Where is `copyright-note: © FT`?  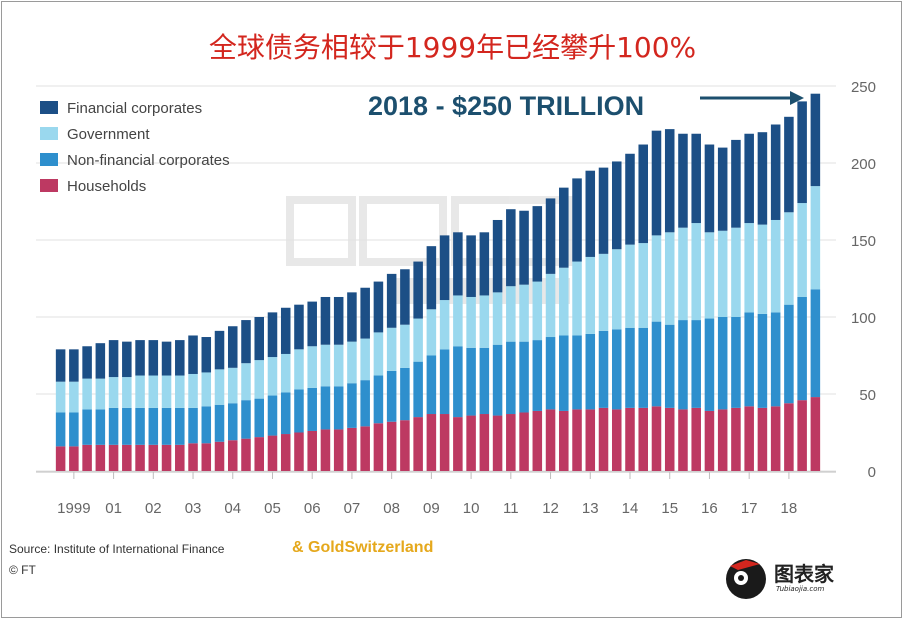 copyright-note: © FT is located at coordinates (22, 570).